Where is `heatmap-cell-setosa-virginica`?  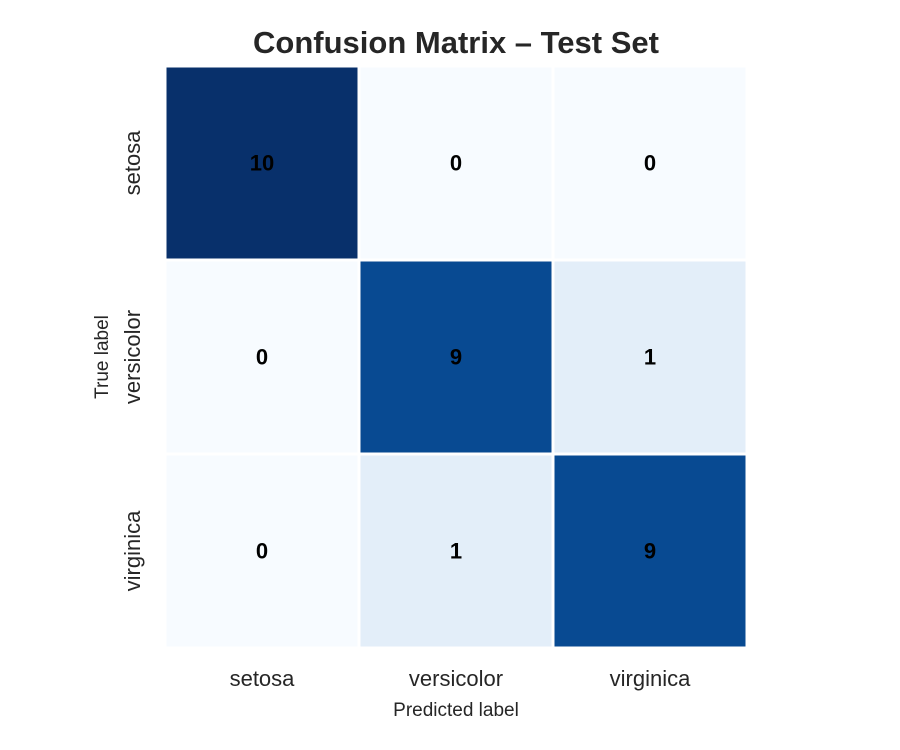
heatmap-cell-setosa-virginica is located at coordinates (650, 163).